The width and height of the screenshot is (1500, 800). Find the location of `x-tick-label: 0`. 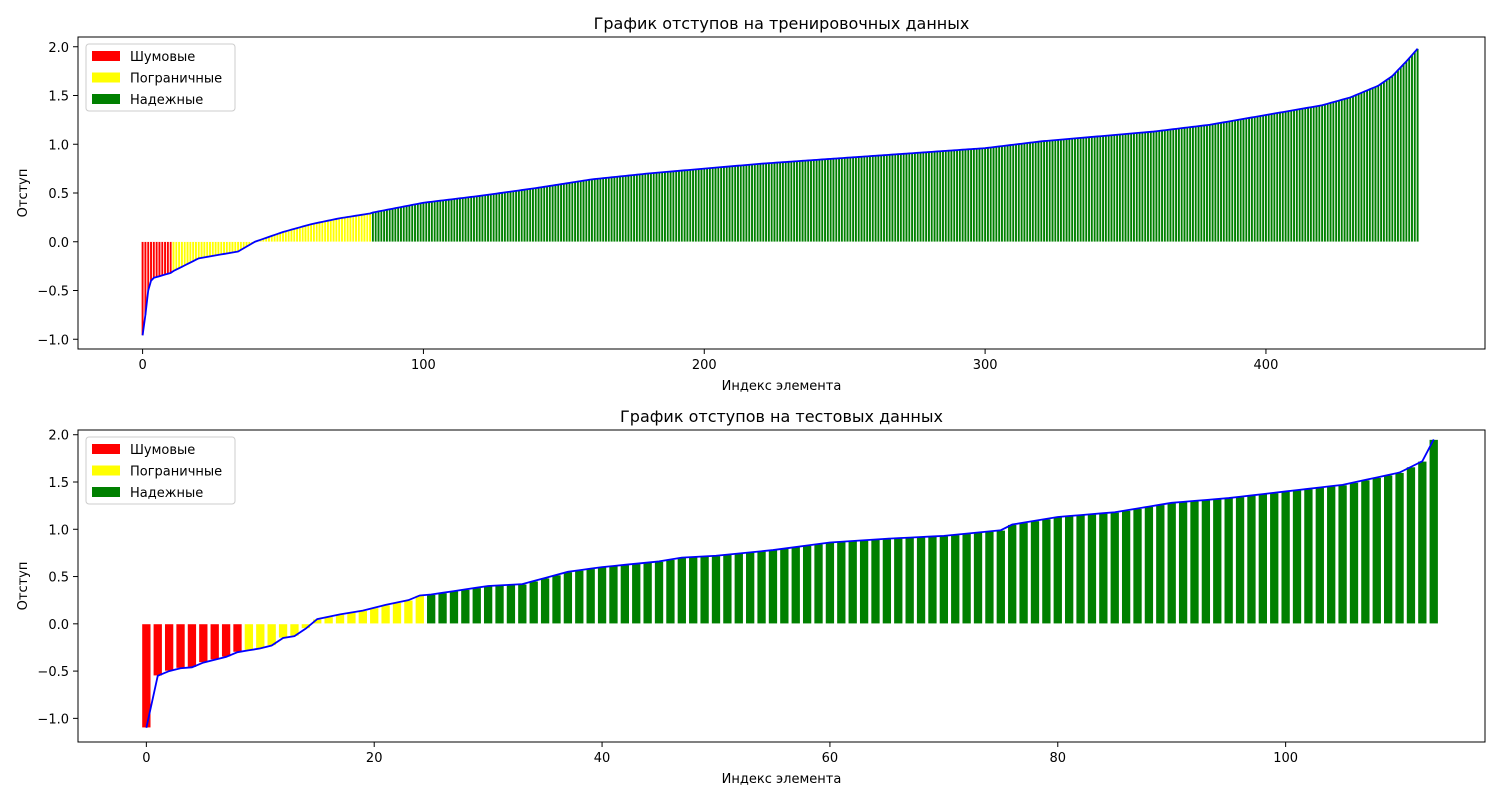

x-tick-label: 0 is located at coordinates (146, 758).